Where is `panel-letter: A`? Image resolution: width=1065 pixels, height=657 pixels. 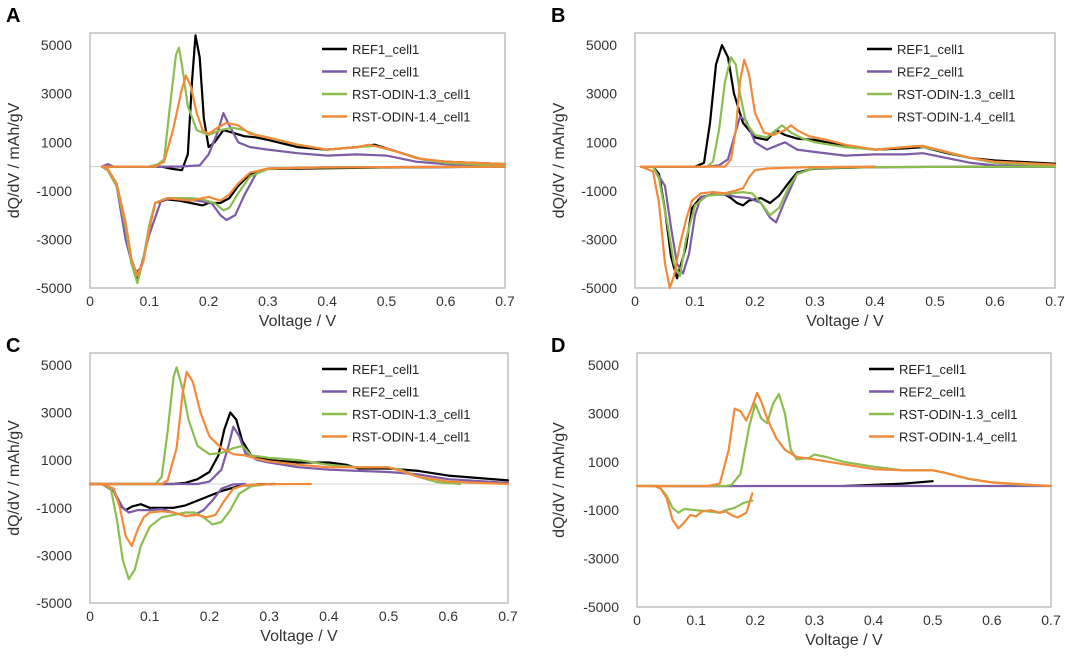 panel-letter: A is located at coordinates (13, 16).